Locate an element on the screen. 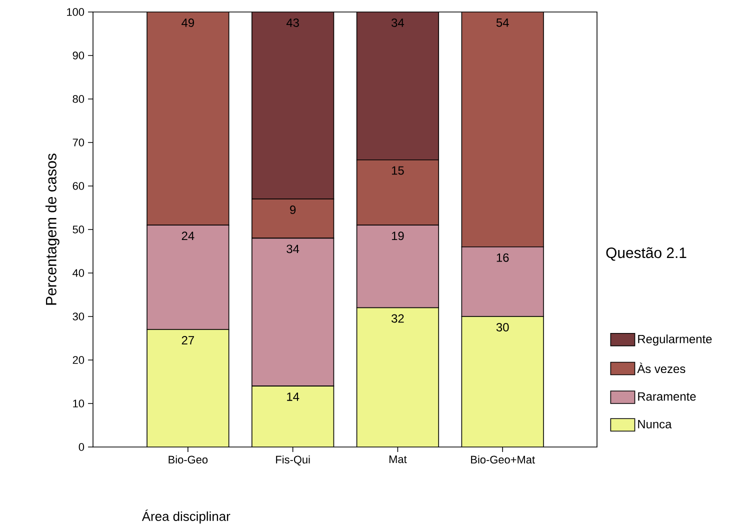  data-label: 15 is located at coordinates (398, 170).